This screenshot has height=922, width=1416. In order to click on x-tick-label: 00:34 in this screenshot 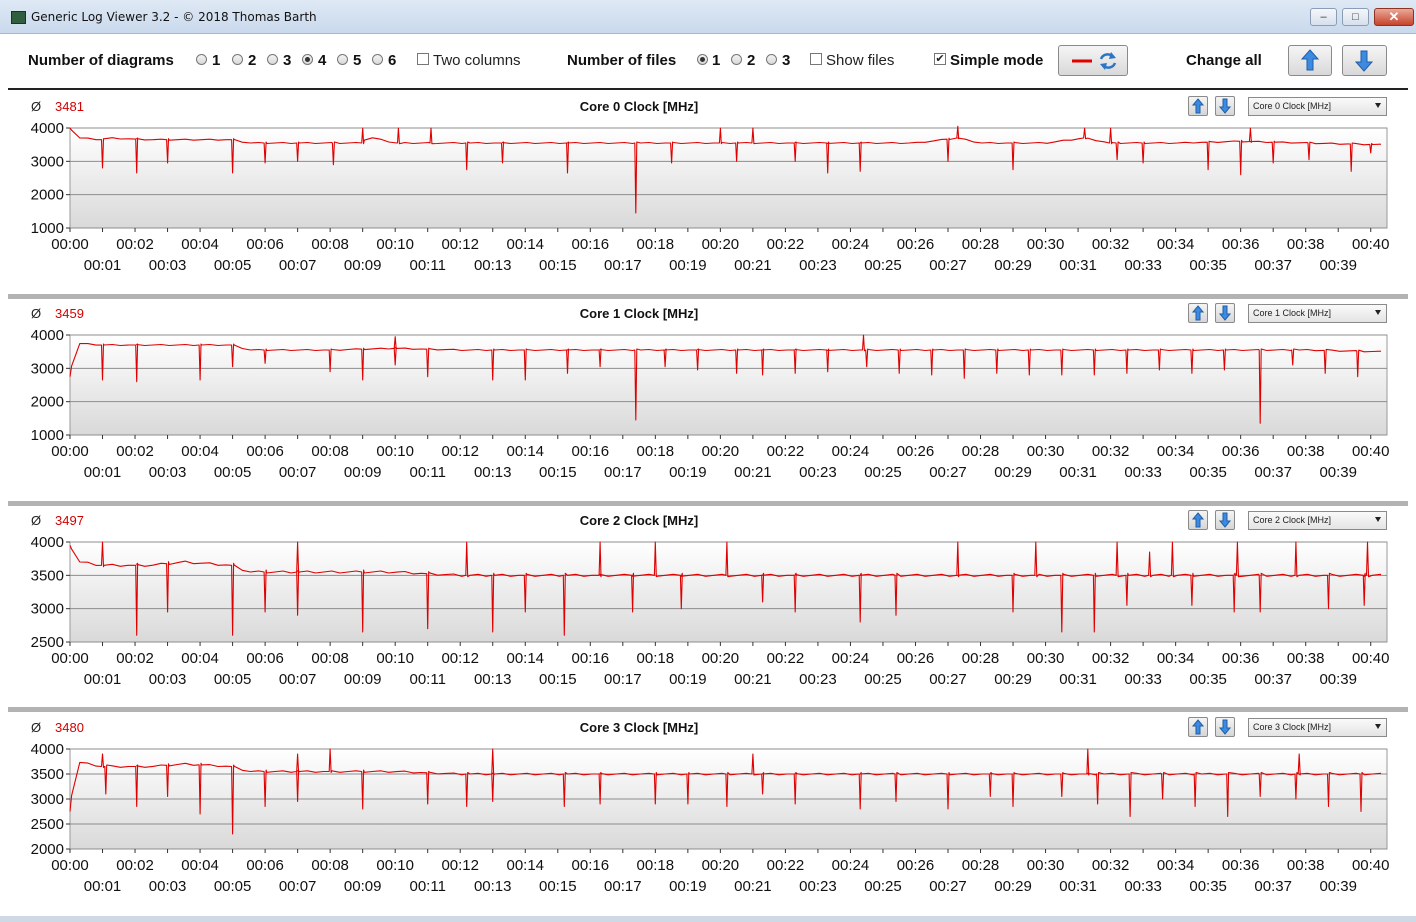, I will do `click(1176, 658)`.